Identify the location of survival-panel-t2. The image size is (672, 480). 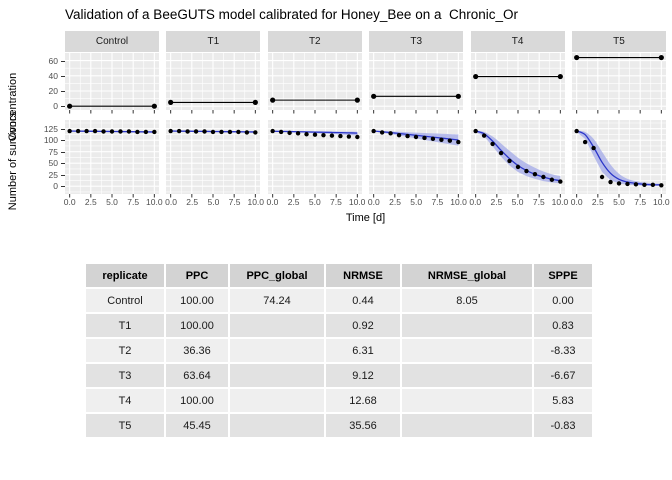
(314, 159).